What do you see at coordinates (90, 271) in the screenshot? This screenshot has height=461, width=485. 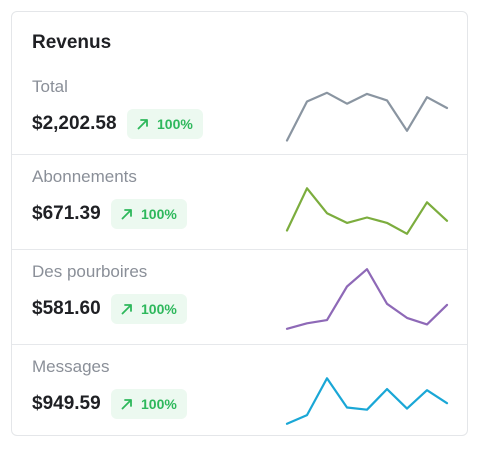 I see `row-label: Des pourboires` at bounding box center [90, 271].